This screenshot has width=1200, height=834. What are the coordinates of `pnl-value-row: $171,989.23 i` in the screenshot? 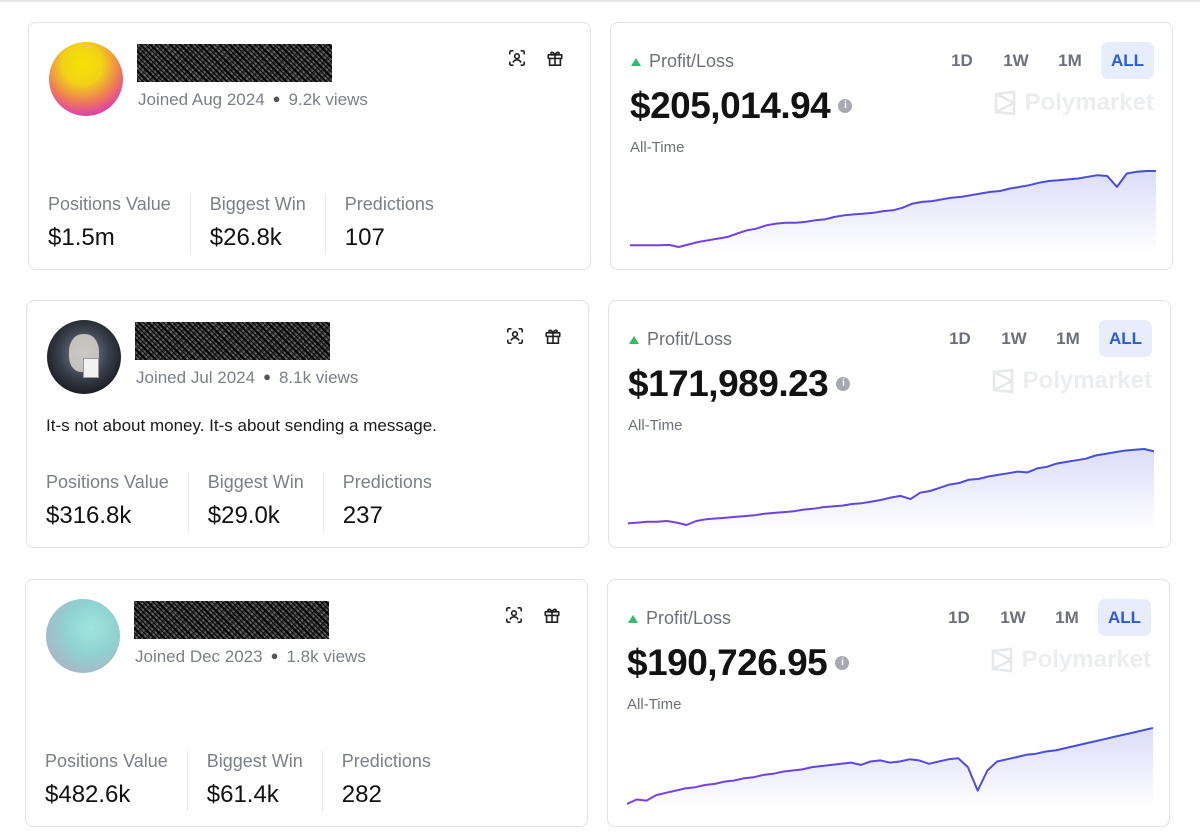 It's located at (739, 384).